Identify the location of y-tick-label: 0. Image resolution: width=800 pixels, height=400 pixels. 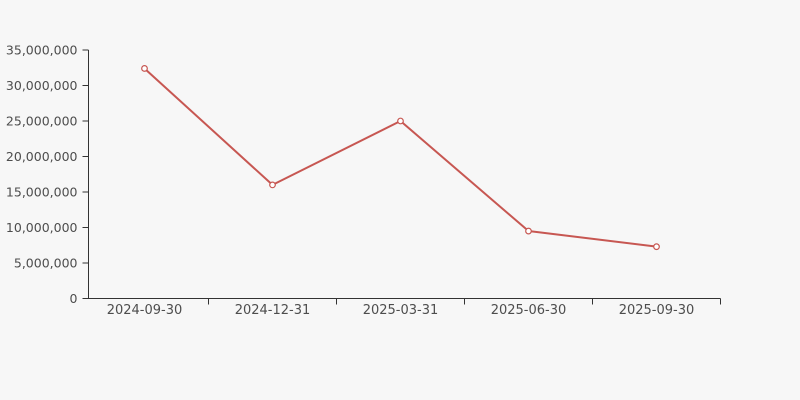
(74, 298).